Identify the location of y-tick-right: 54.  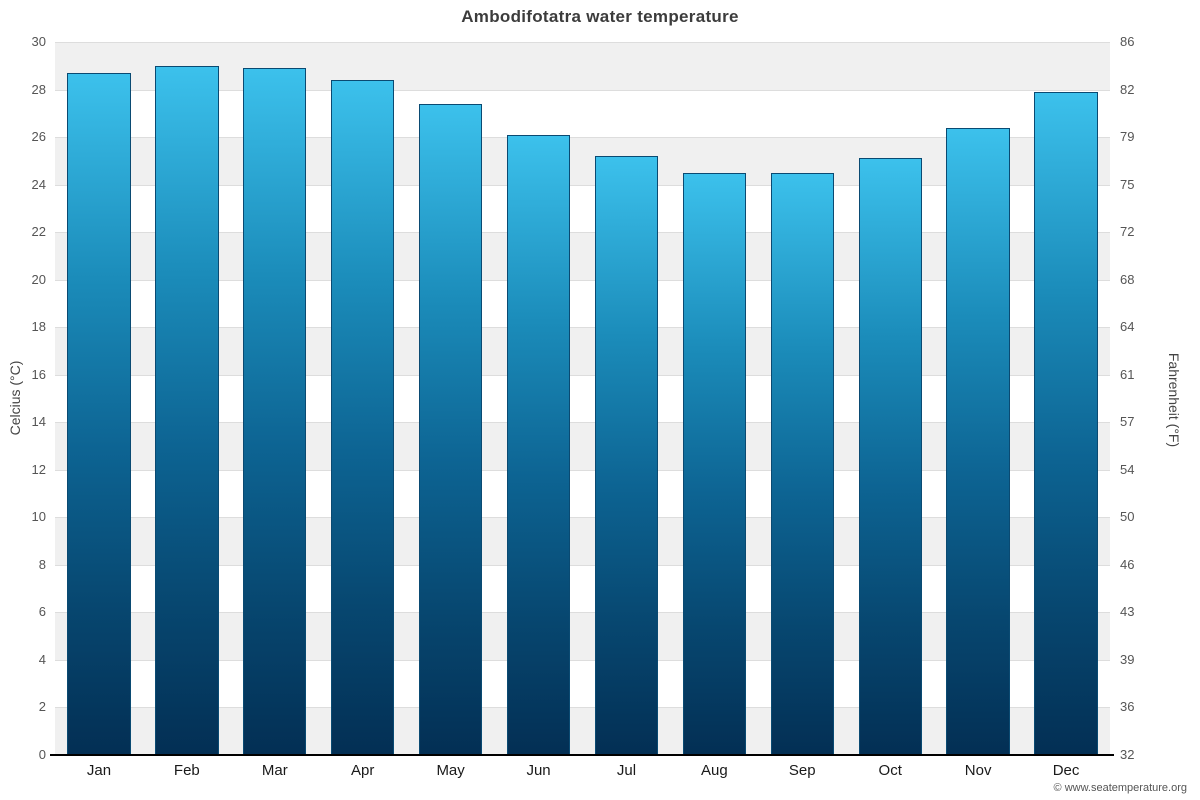
(1127, 469).